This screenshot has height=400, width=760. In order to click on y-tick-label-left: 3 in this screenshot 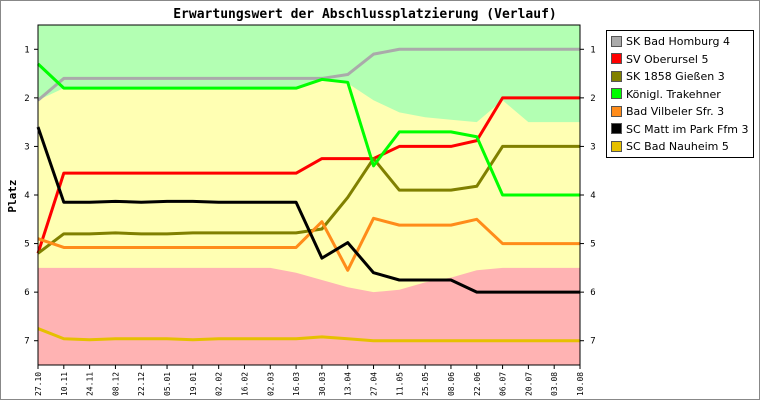, I will do `click(26, 147)`.